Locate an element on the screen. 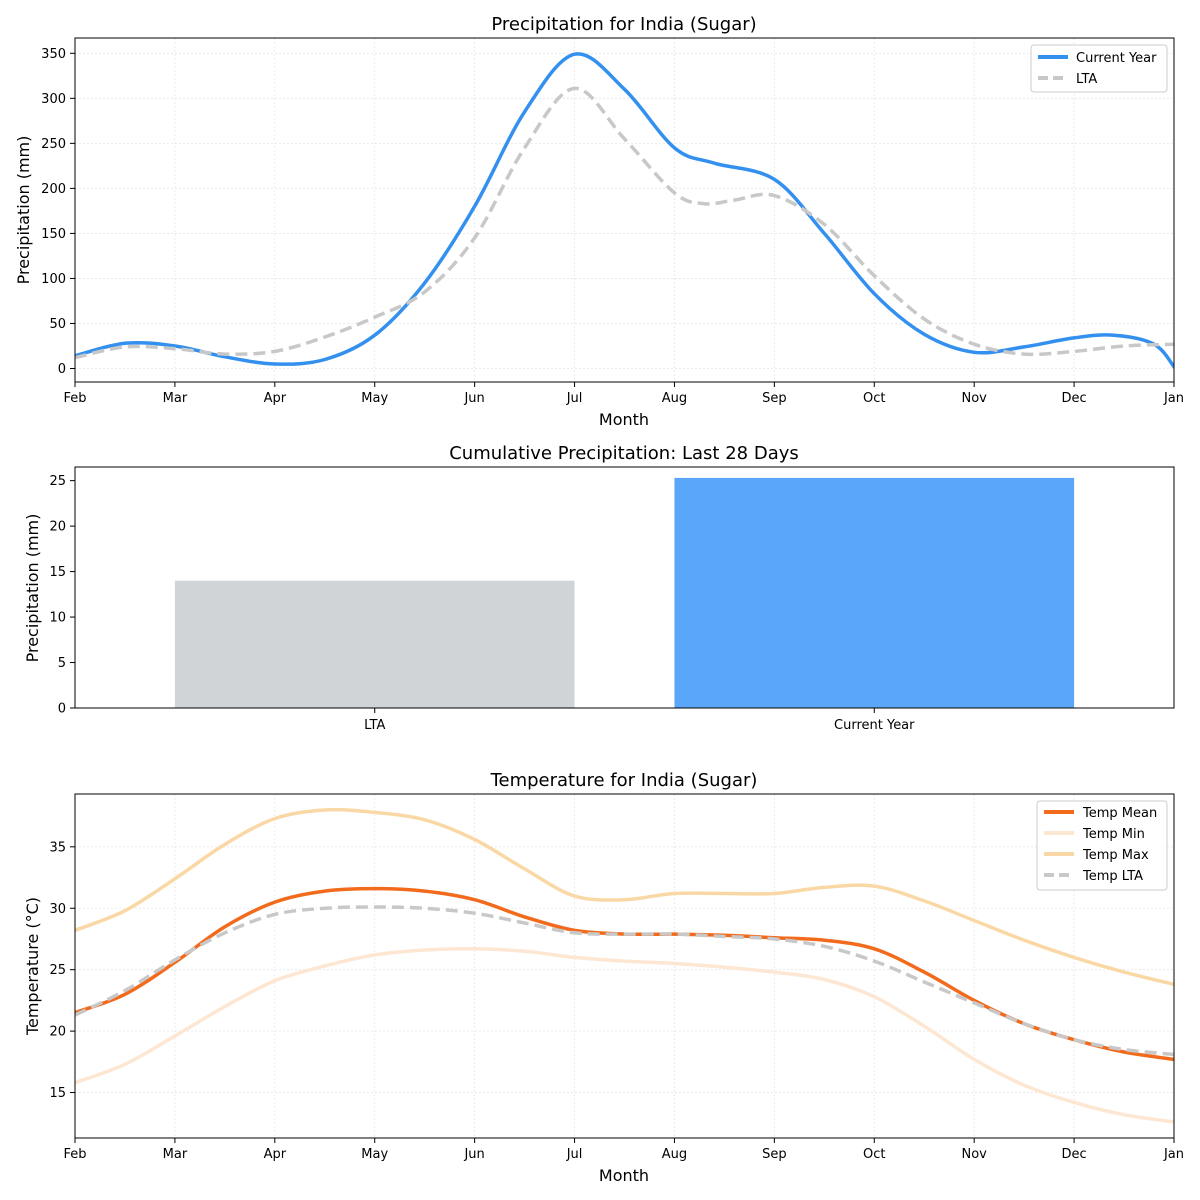  cumulative-bar-lta is located at coordinates (374, 644).